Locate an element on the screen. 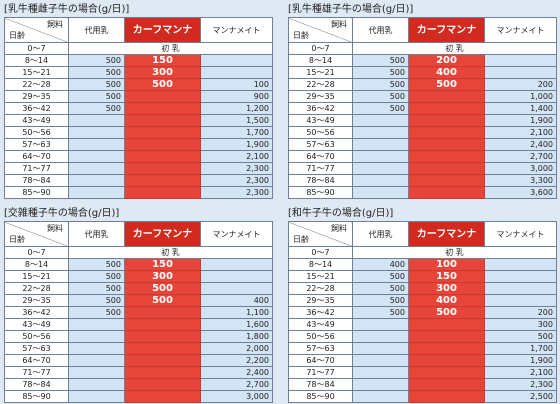  amount-cell: 2,700 is located at coordinates (236, 384).